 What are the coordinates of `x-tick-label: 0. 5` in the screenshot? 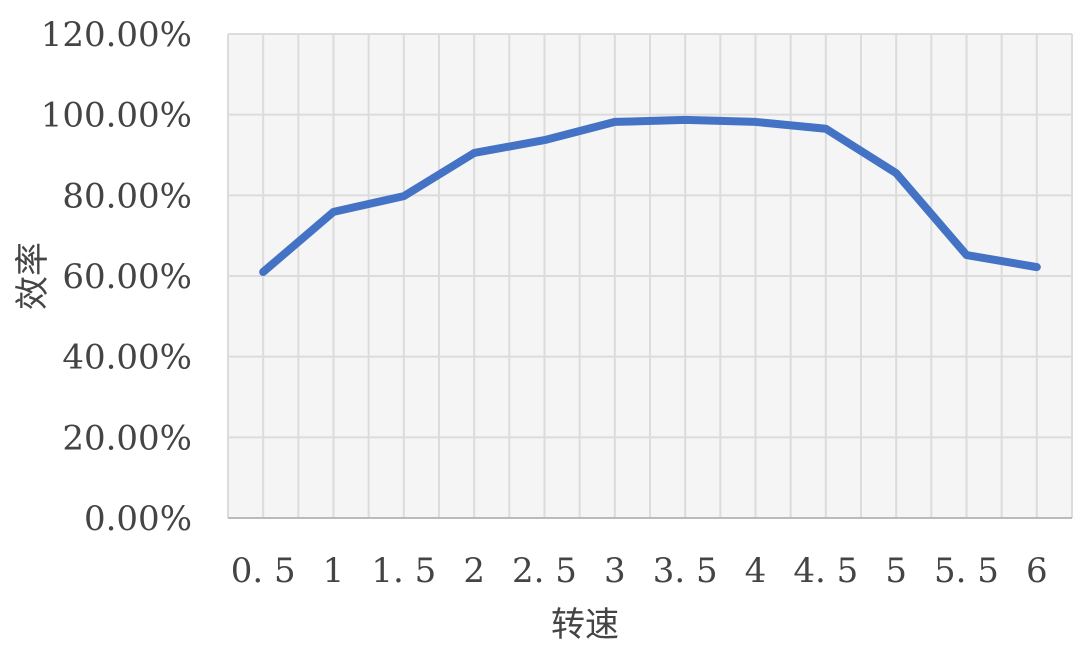 It's located at (263, 571).